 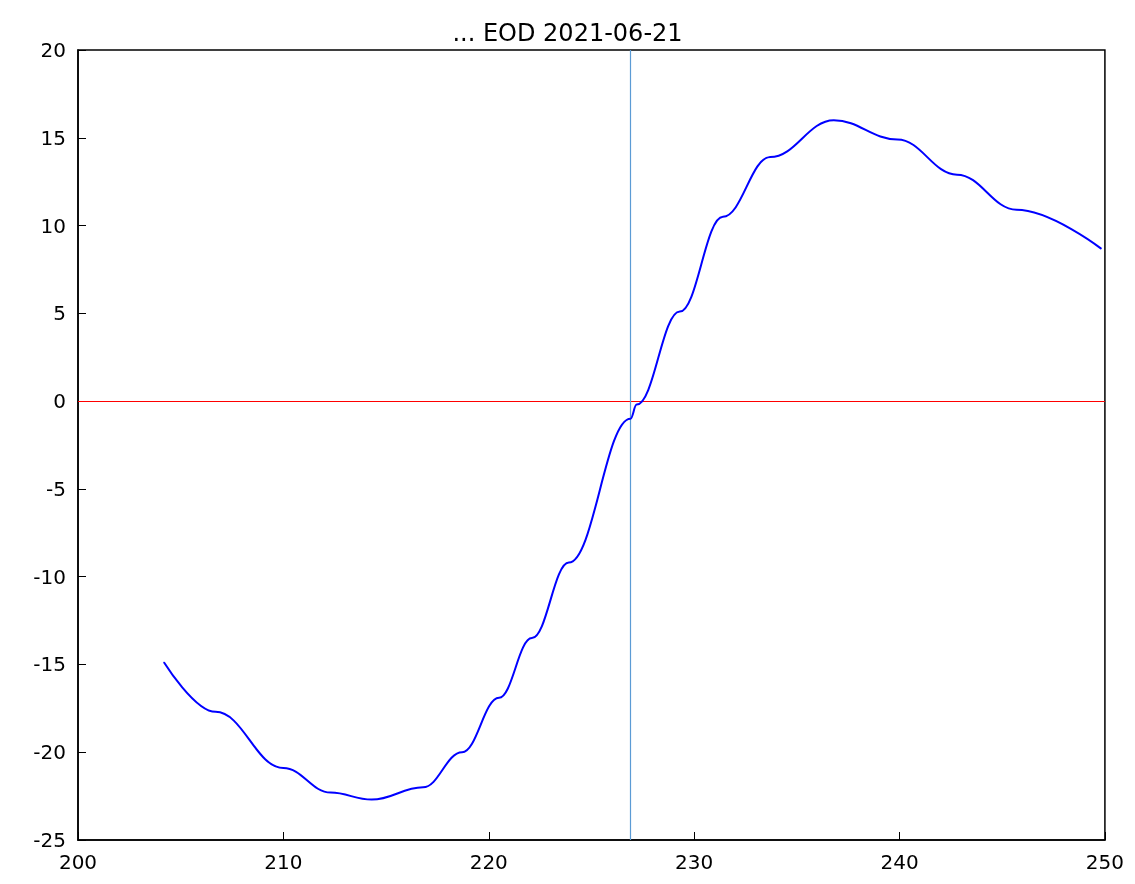 I want to click on y-tick-label: 20, so click(x=53, y=50).